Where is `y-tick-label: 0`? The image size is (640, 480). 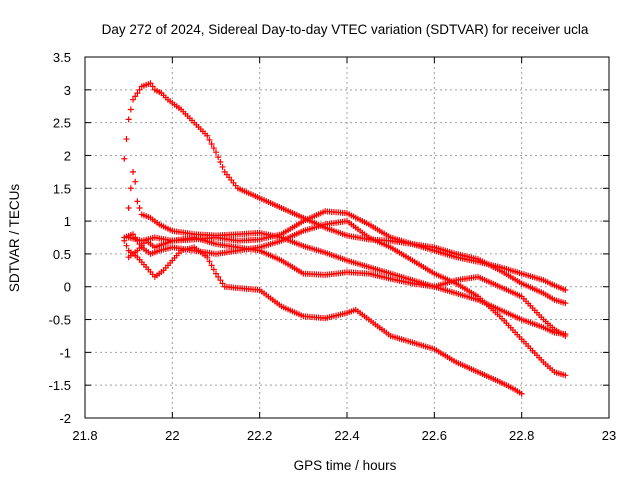 y-tick-label: 0 is located at coordinates (67, 287).